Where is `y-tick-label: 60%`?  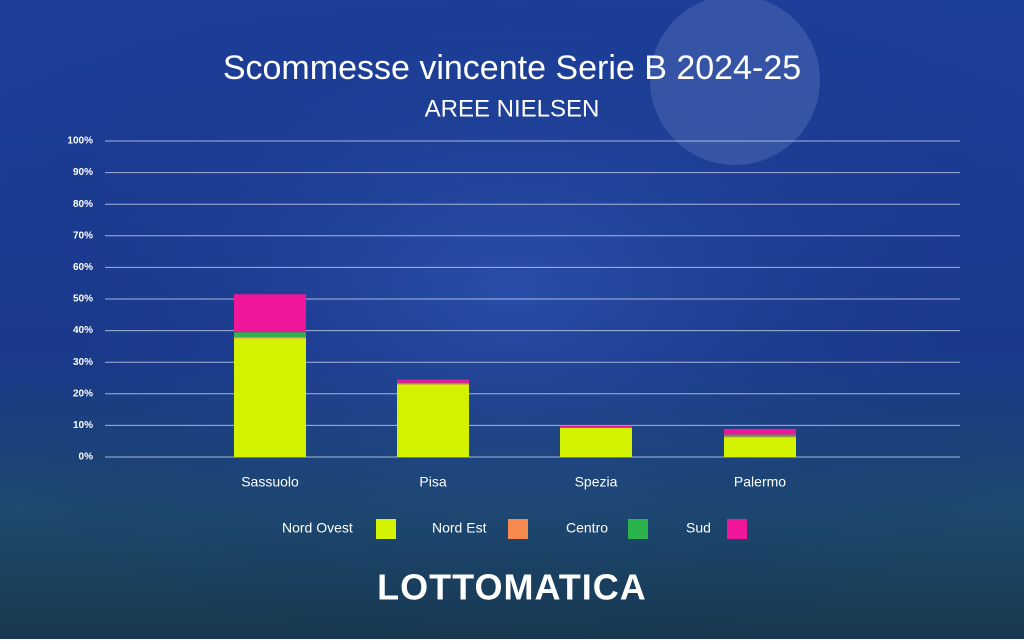 y-tick-label: 60% is located at coordinates (83, 267).